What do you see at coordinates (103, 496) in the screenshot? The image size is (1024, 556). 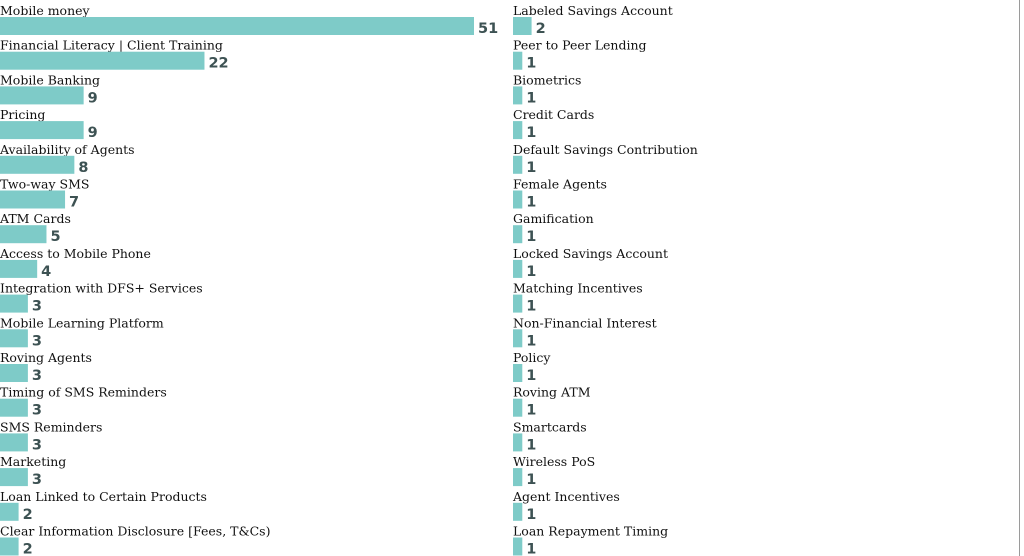 I see `category-label: Loan Linked to Certain Products` at bounding box center [103, 496].